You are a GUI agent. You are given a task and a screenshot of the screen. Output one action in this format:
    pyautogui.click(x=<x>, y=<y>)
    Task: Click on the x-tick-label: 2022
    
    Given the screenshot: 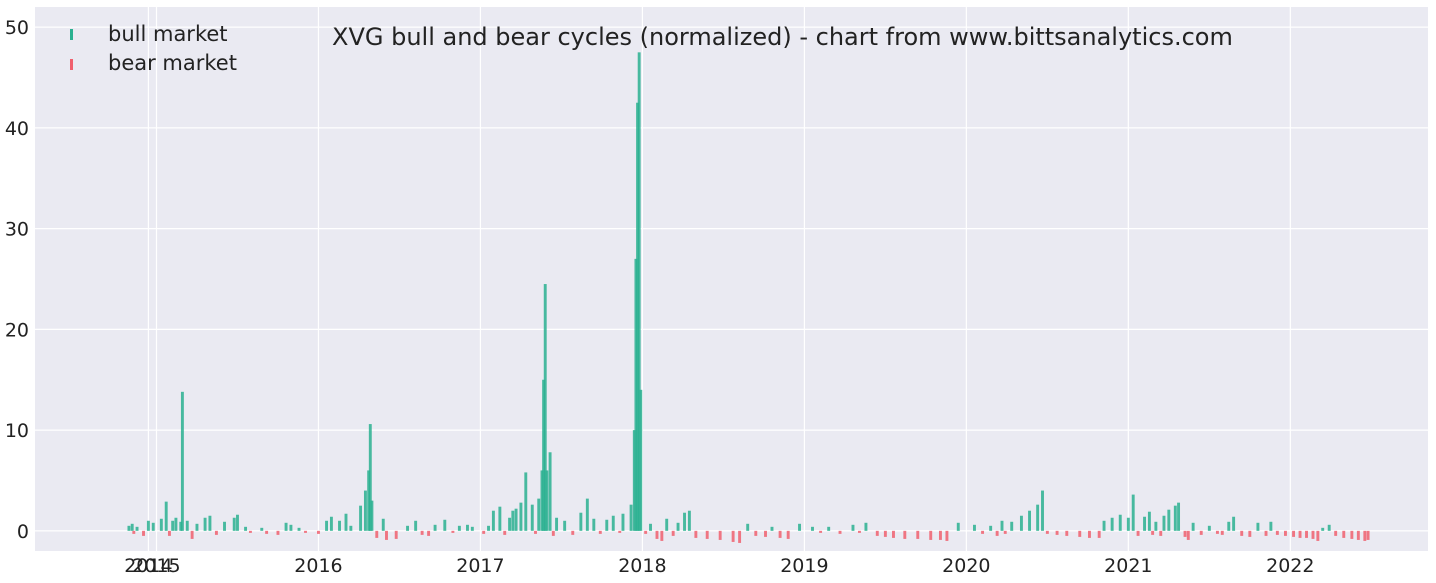 What is the action you would take?
    pyautogui.click(x=1290, y=566)
    